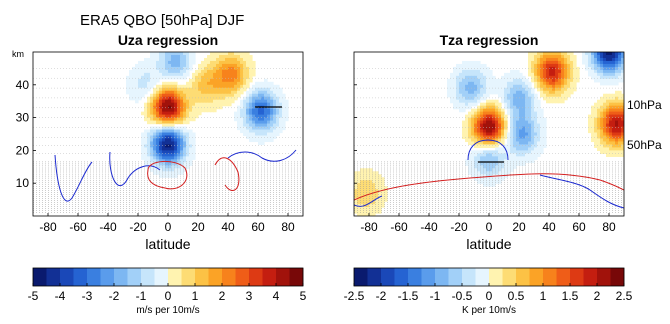 This screenshot has height=324, width=670. Describe the element at coordinates (462, 296) in the screenshot. I see `colorbar-tick-label: -0.5` at that location.